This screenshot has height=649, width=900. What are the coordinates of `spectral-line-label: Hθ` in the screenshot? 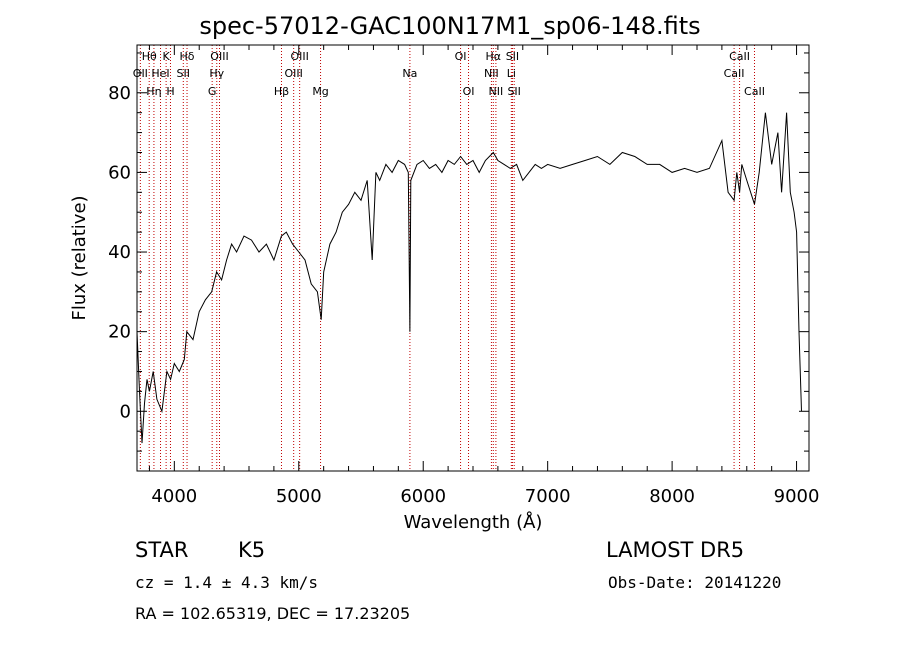 It's located at (149, 56).